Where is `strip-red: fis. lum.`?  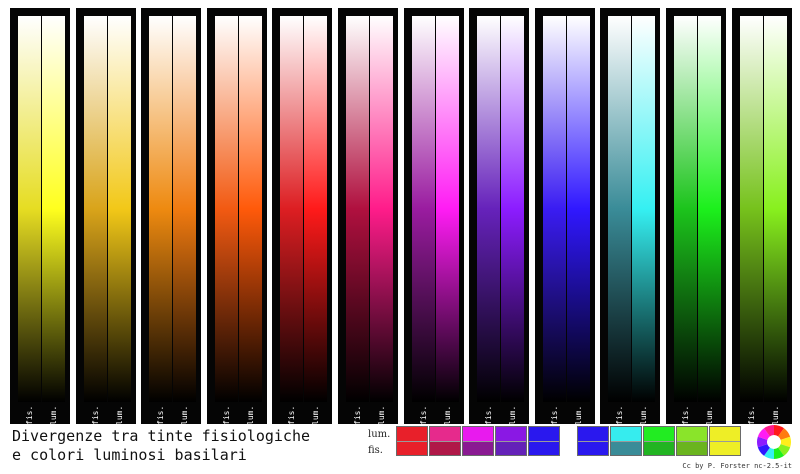 strip-red: fis. lum. is located at coordinates (302, 216).